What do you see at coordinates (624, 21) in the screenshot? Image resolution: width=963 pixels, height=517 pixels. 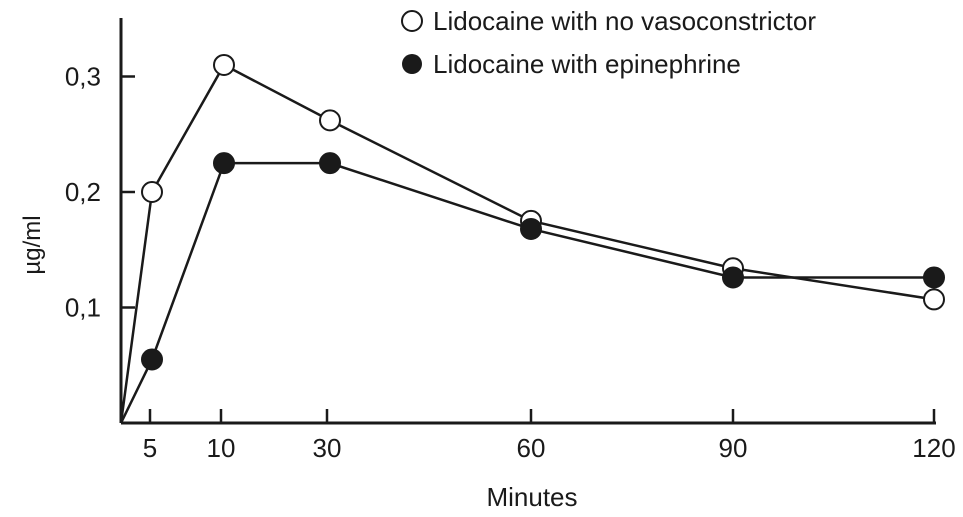 I see `legend-label-no-vasoconstrictor: Lidocaine with no vasoconstrictor` at bounding box center [624, 21].